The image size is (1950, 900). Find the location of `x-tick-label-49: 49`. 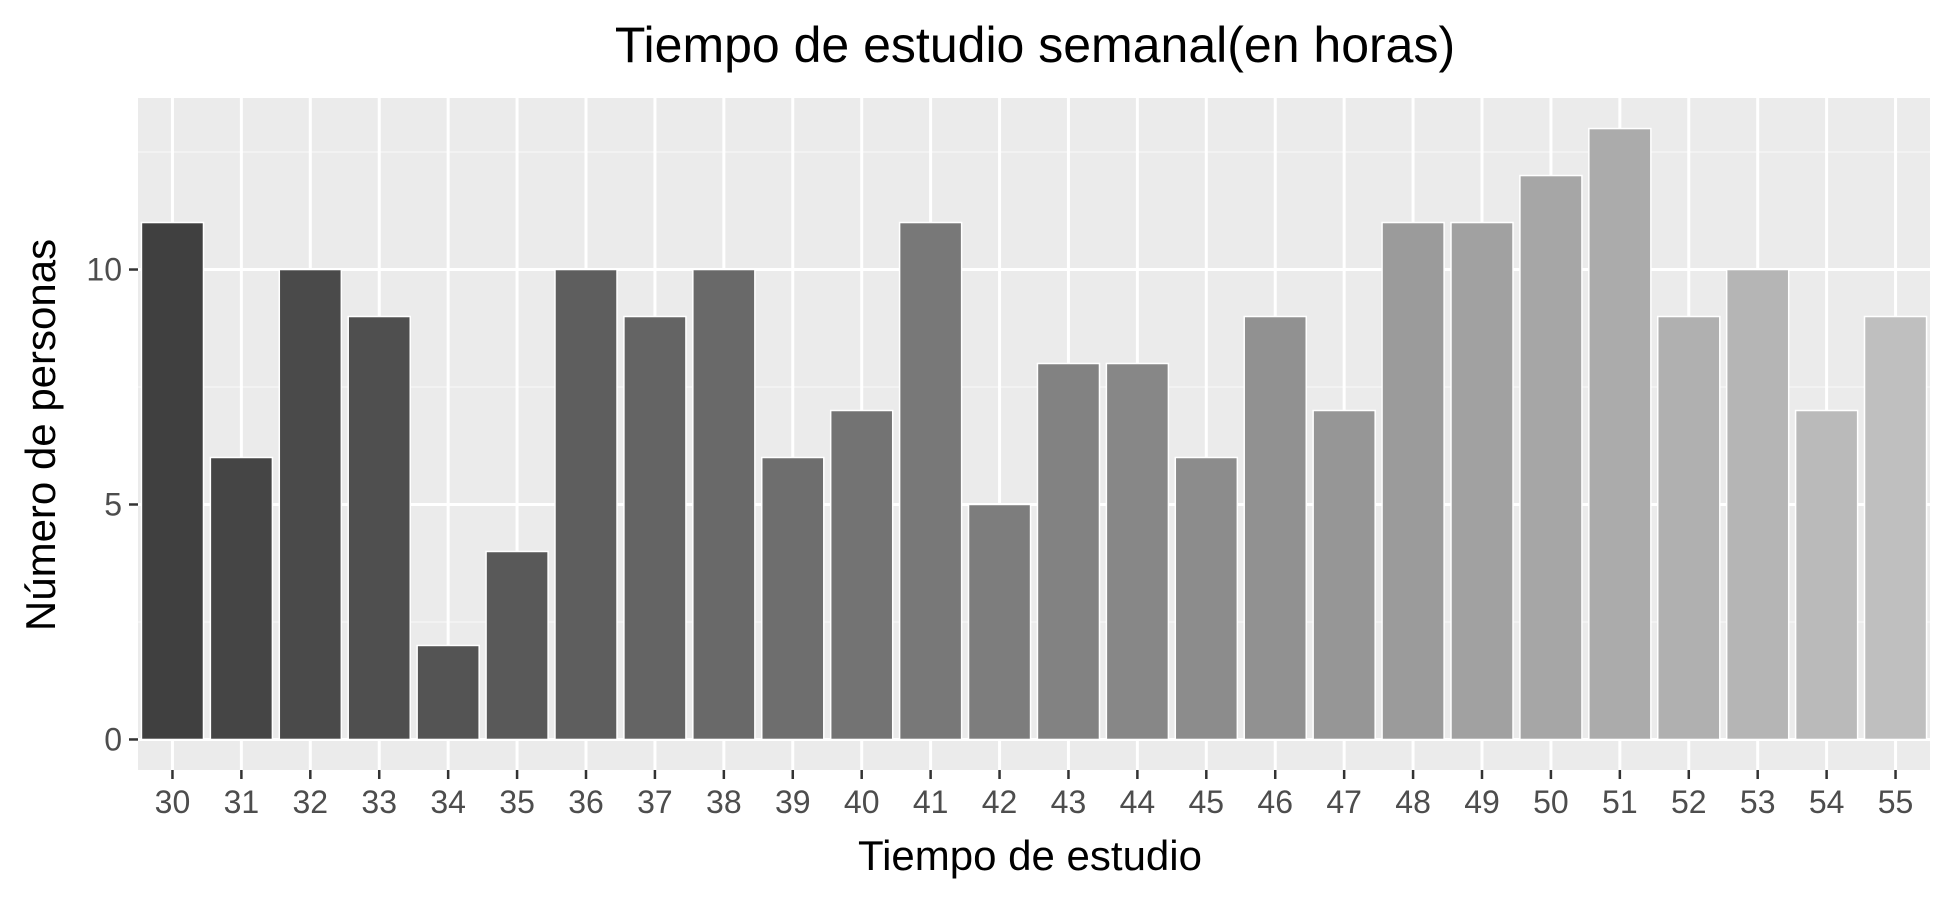

x-tick-label-49: 49 is located at coordinates (1482, 802).